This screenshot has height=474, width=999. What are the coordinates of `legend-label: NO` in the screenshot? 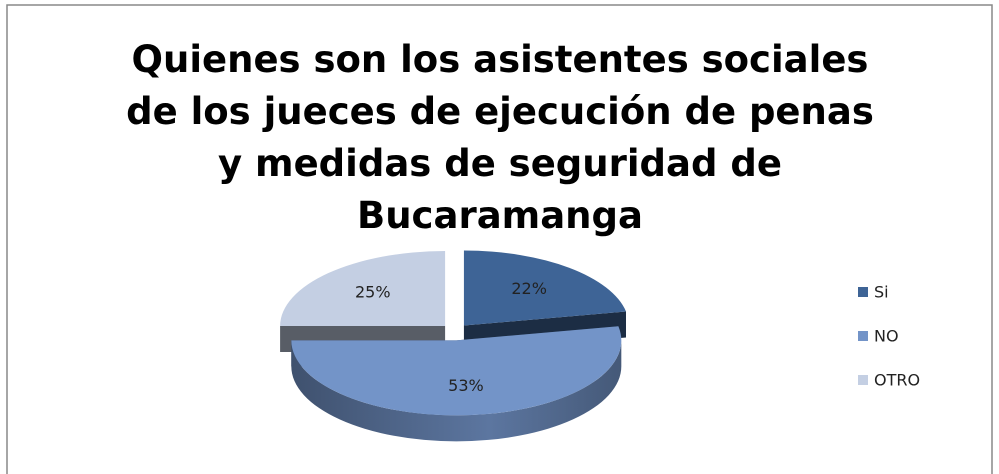 It's located at (886, 336).